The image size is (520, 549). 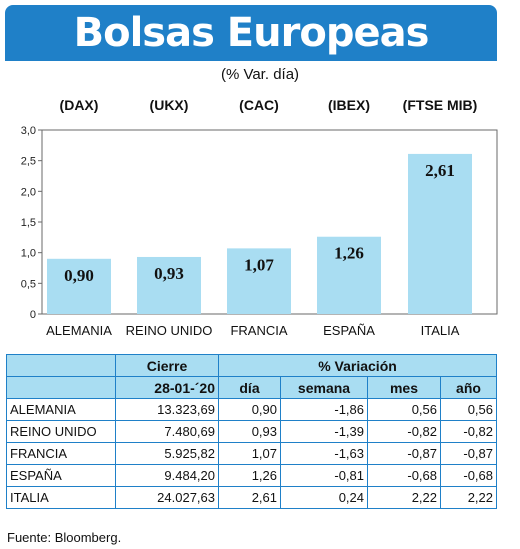 I want to click on cell-dia: 1,07, so click(x=249, y=453).